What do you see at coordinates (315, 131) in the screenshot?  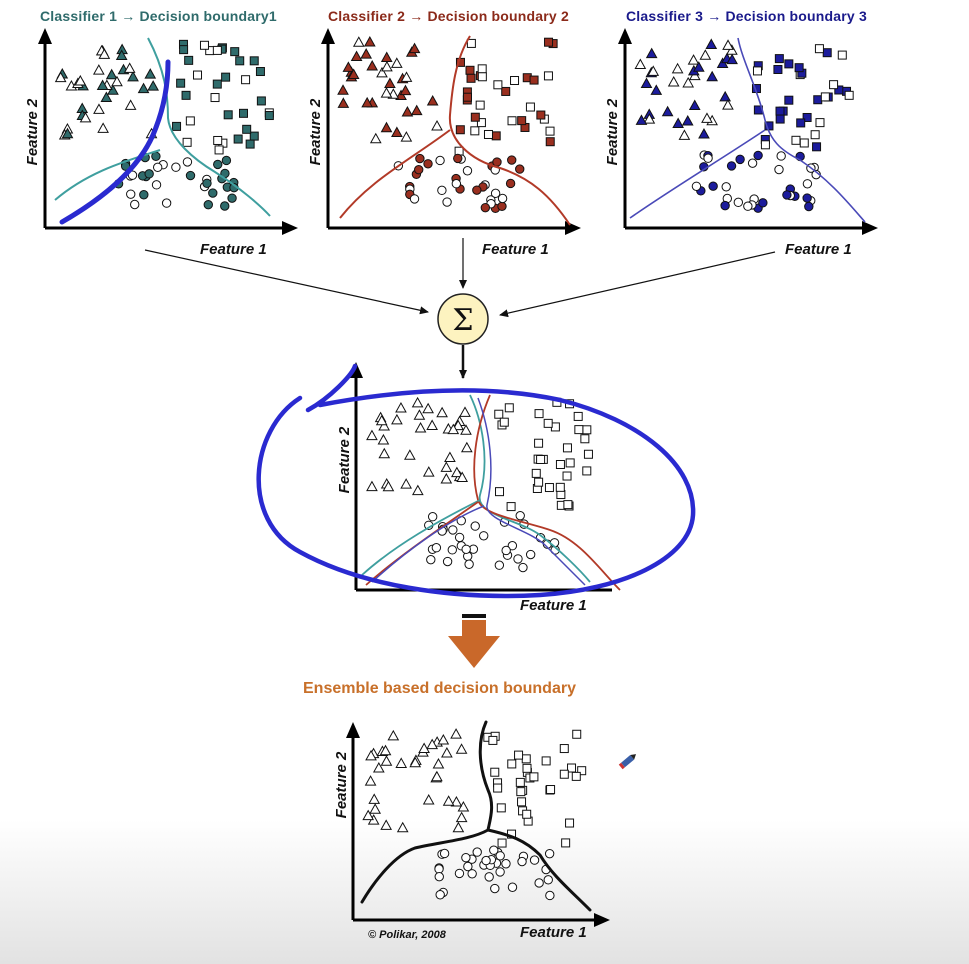 I see `y-axis-label-2: Feature 2` at bounding box center [315, 131].